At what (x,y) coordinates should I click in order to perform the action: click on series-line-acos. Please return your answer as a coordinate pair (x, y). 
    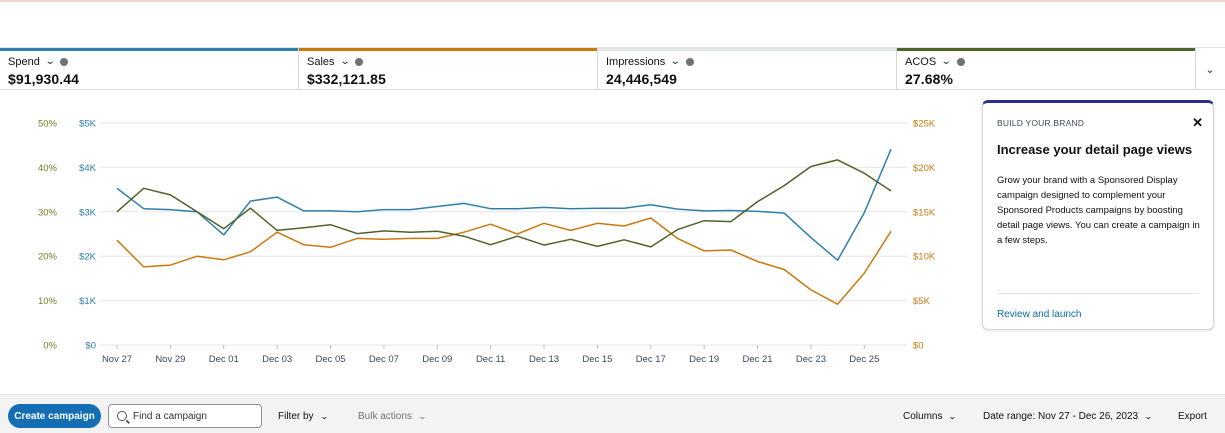
    Looking at the image, I should click on (504, 203).